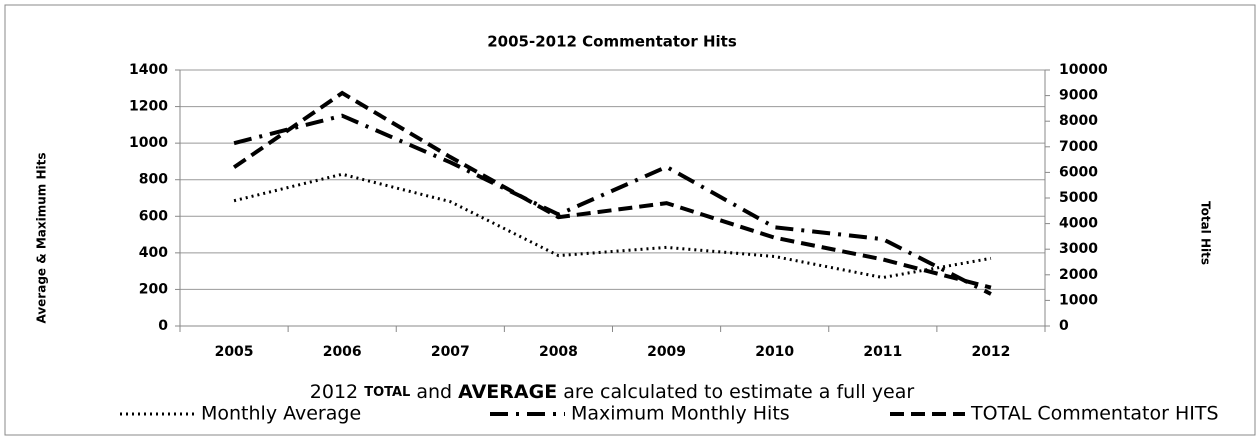 The width and height of the screenshot is (1260, 440). Describe the element at coordinates (612, 226) in the screenshot. I see `series-line` at that location.